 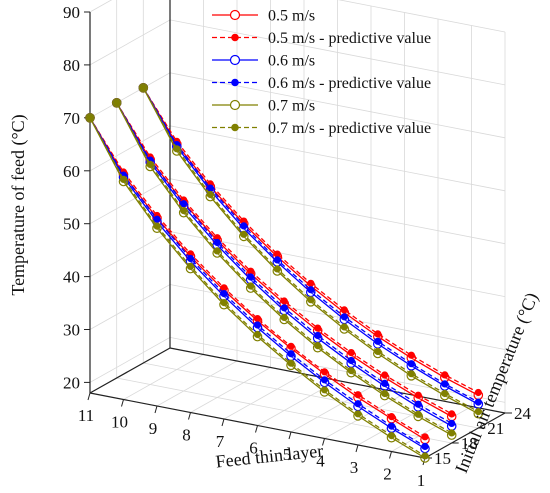 What do you see at coordinates (320, 461) in the screenshot?
I see `x-tick-label: 4` at bounding box center [320, 461].